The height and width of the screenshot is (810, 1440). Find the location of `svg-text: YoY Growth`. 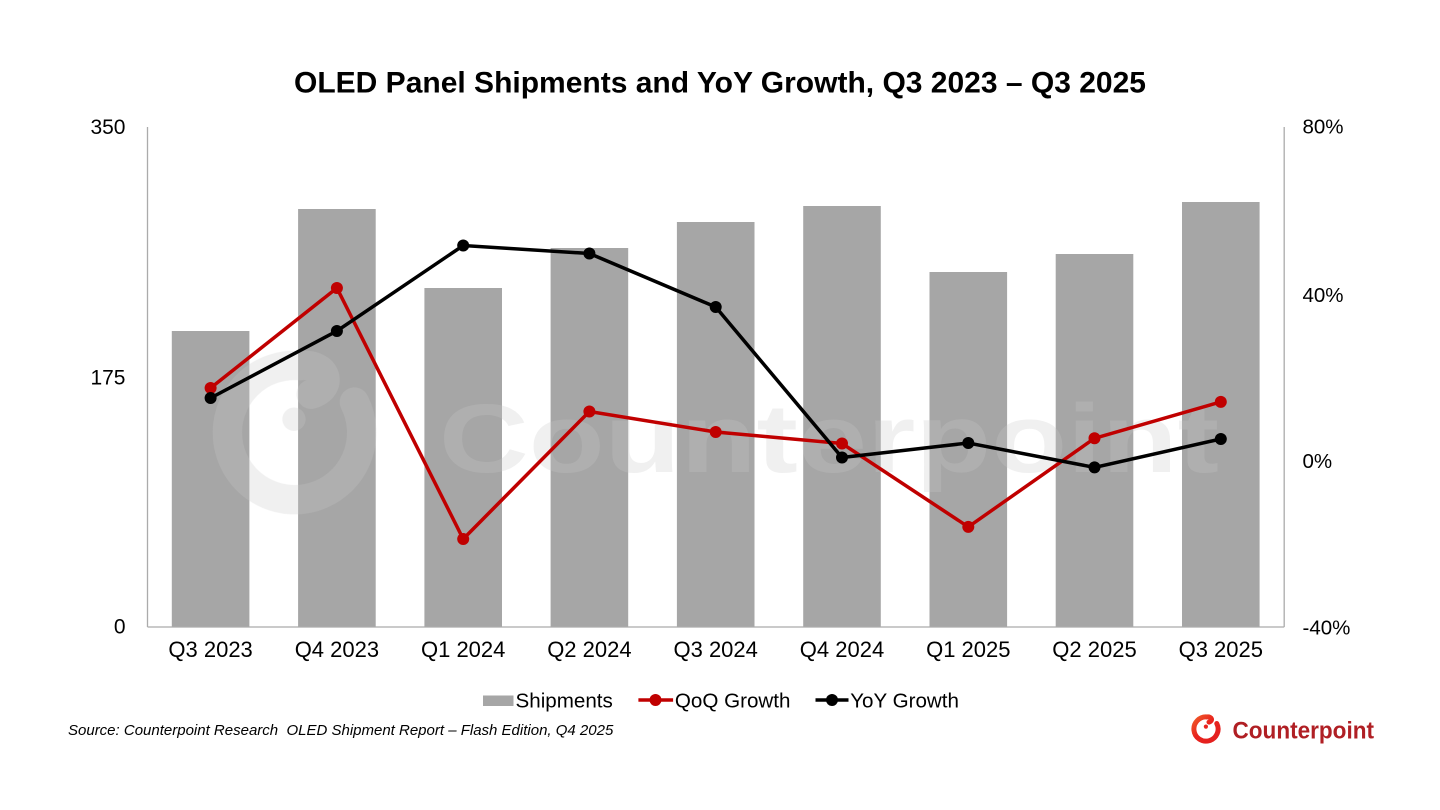

svg-text: YoY Growth is located at coordinates (904, 701).